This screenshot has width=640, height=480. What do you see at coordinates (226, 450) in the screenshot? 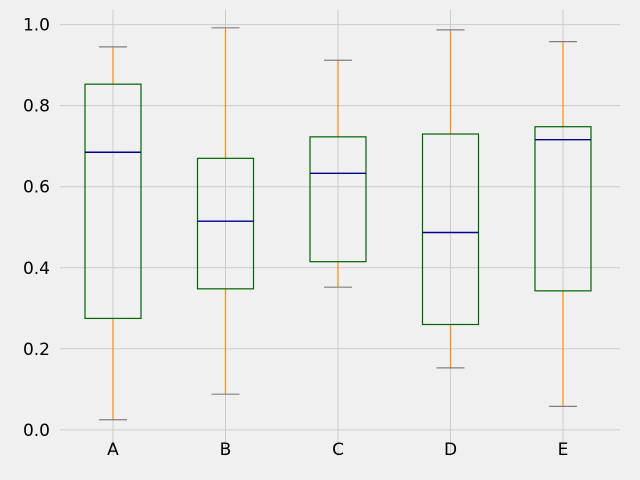
I see `x-tick-label: B` at bounding box center [226, 450].